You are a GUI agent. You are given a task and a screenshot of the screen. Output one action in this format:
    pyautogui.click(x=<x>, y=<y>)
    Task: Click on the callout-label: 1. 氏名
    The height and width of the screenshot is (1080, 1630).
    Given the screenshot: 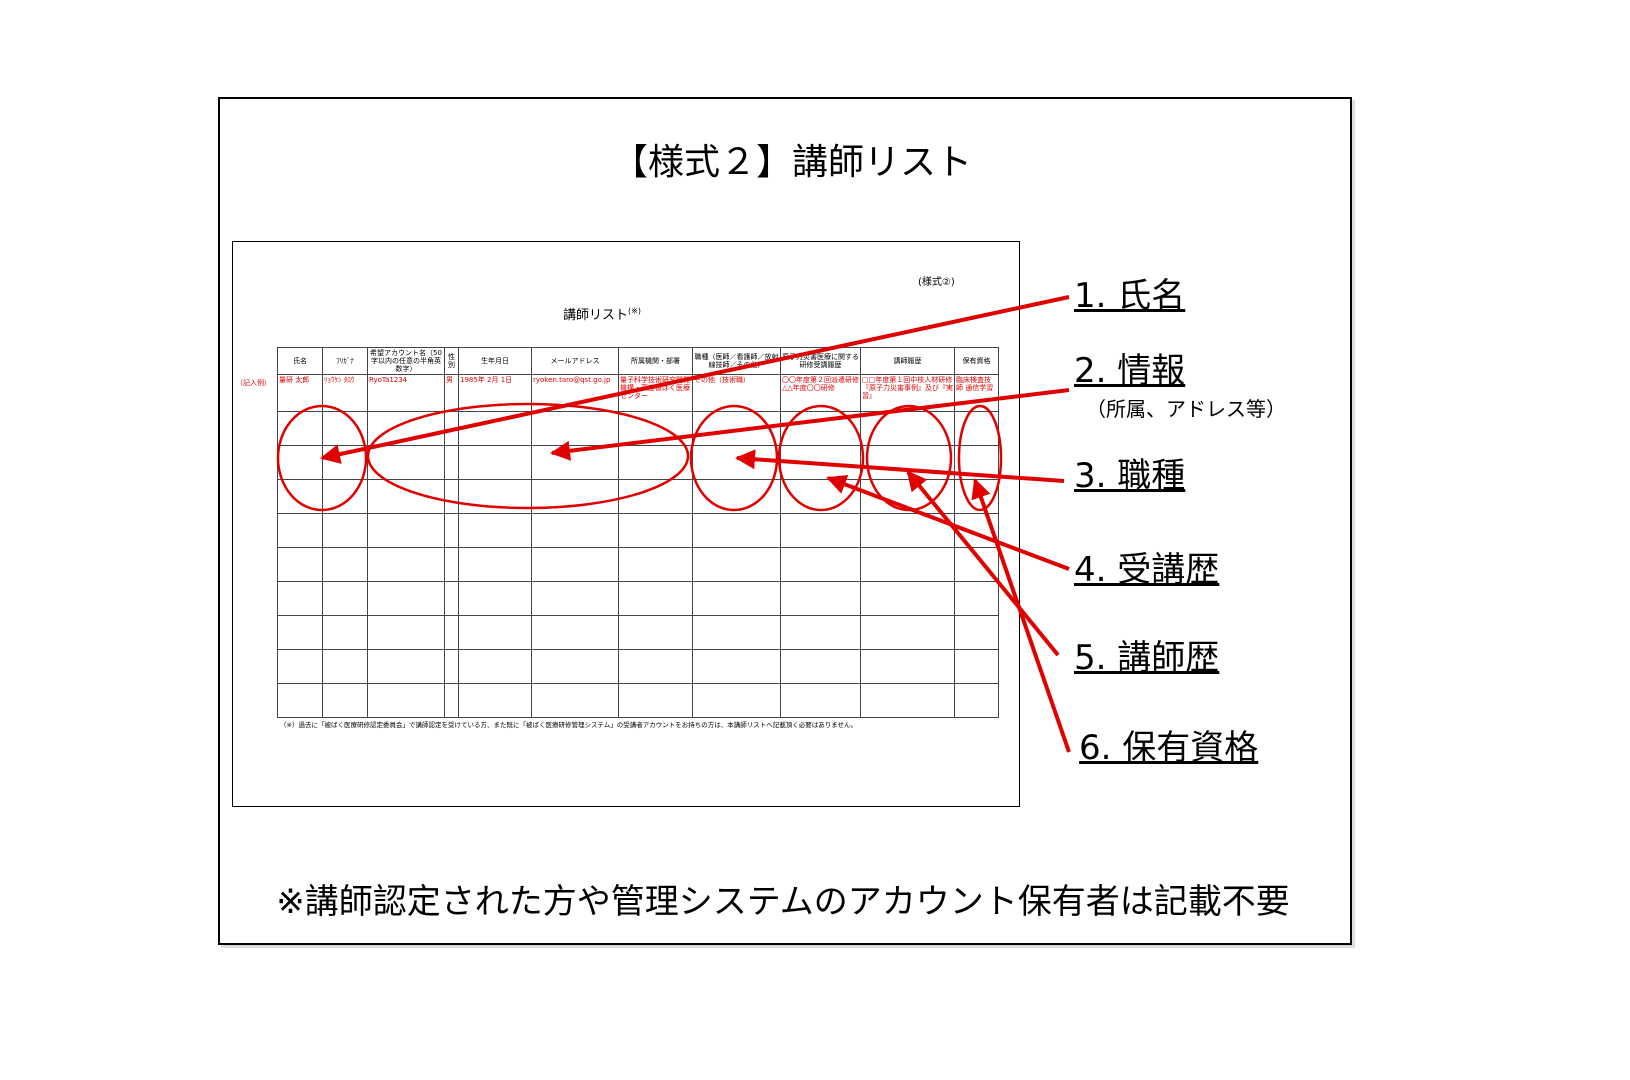 What is the action you would take?
    pyautogui.click(x=1130, y=296)
    